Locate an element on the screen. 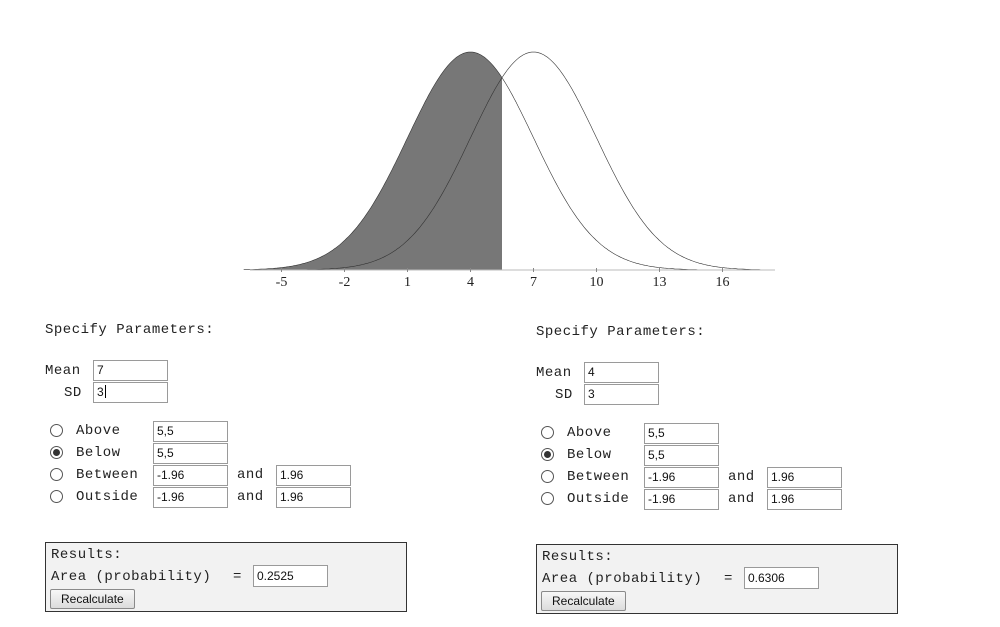 The height and width of the screenshot is (627, 1000). x-tick-label: 13 is located at coordinates (660, 282).